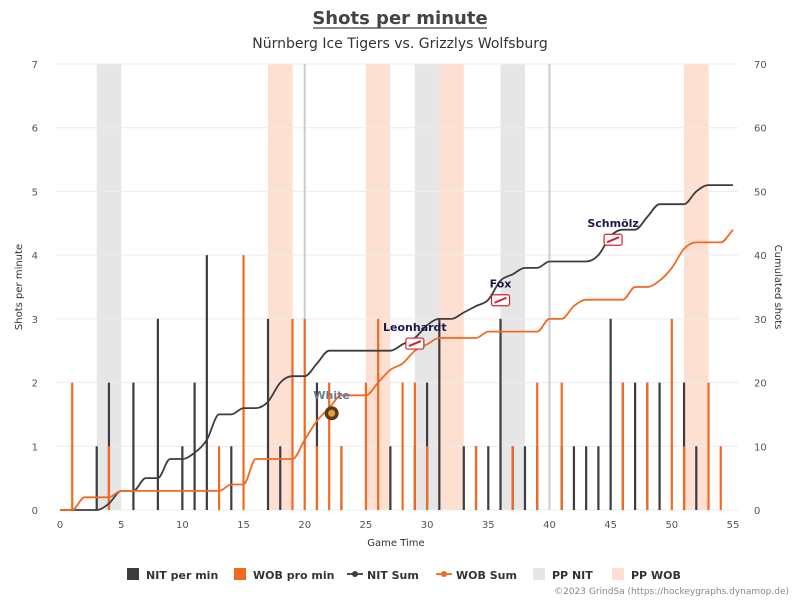  Describe the element at coordinates (760, 192) in the screenshot. I see `y2-tick-label: 50` at that location.